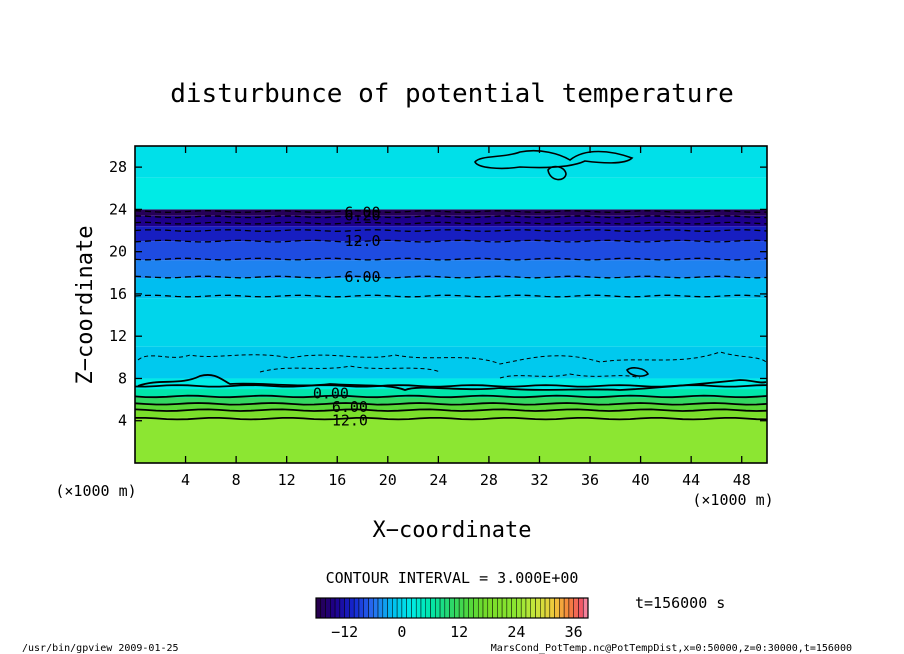  What do you see at coordinates (516, 632) in the screenshot?
I see `colorbar-tick-label: 24` at bounding box center [516, 632].